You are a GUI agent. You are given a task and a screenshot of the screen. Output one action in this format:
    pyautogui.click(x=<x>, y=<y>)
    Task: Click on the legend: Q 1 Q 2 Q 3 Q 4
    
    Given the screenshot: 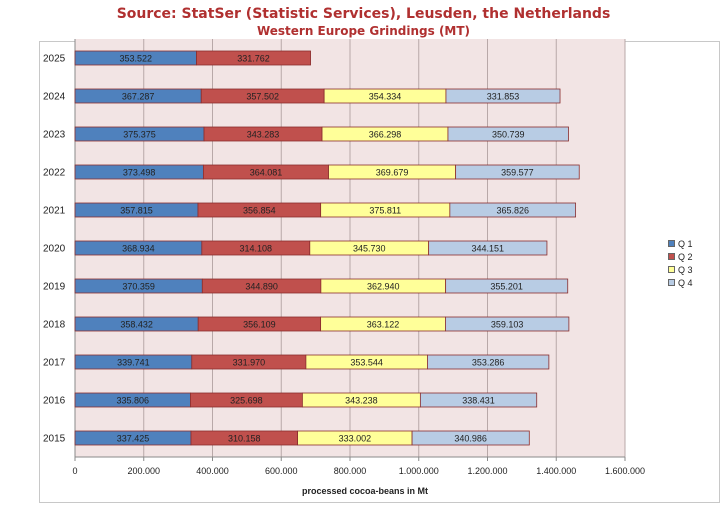 What is the action you would take?
    pyautogui.click(x=680, y=263)
    